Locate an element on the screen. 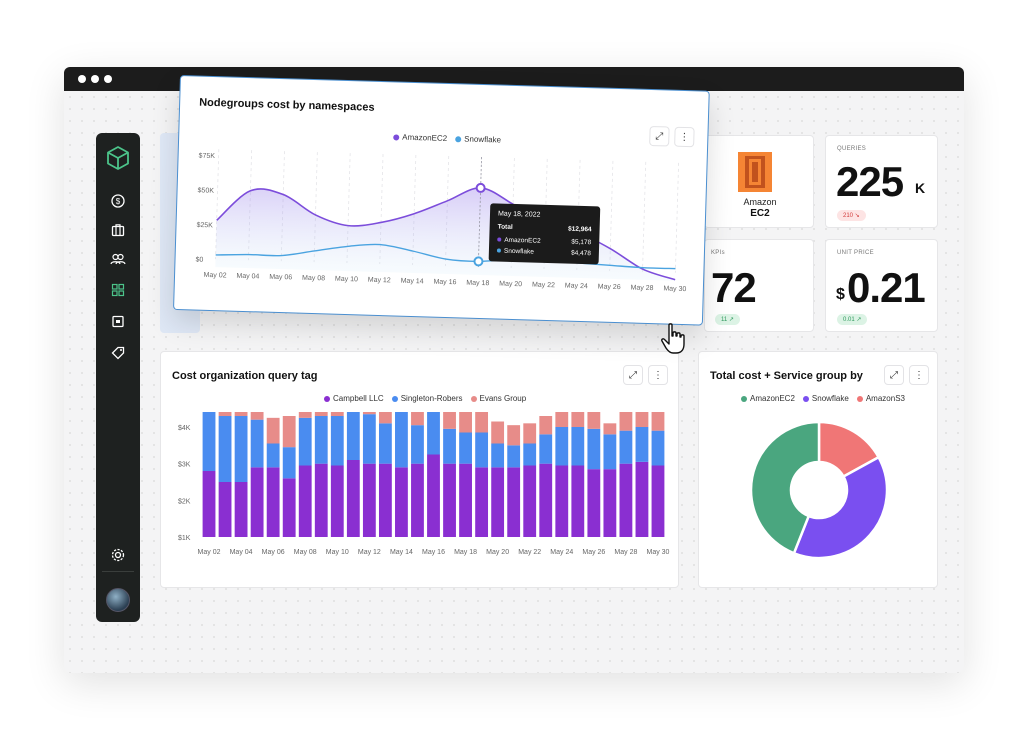 The image size is (1028, 736). grid-icon is located at coordinates (118, 290).